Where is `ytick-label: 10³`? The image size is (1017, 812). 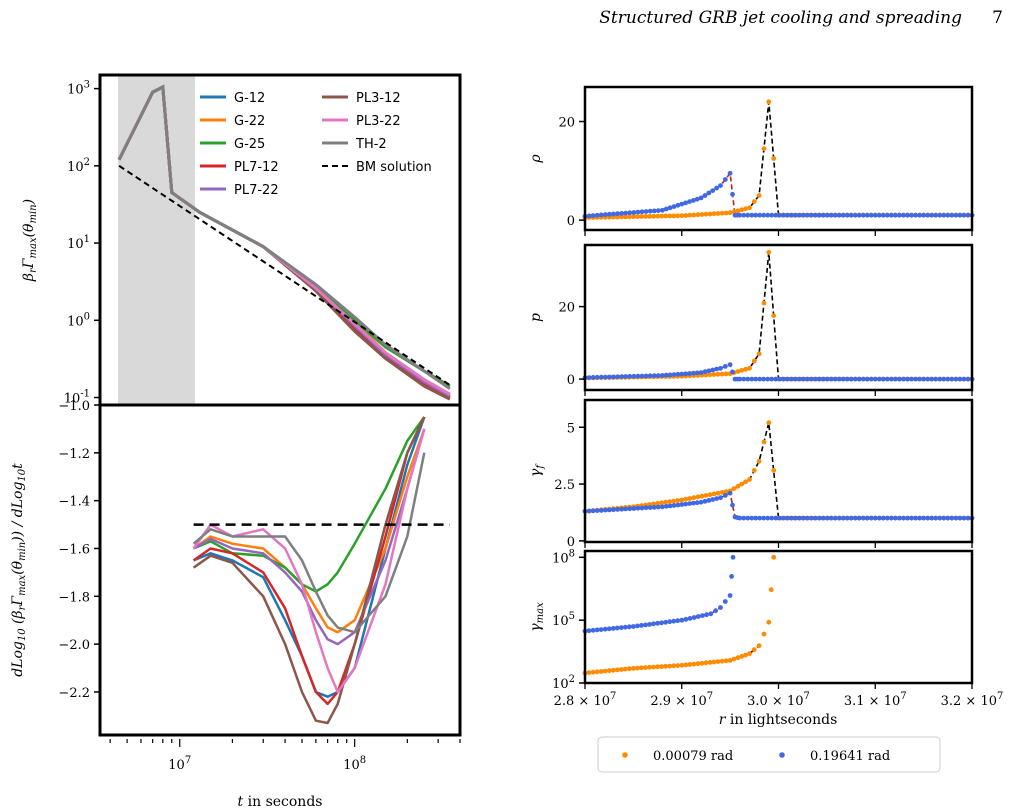 ytick-label: 10³ is located at coordinates (78, 89).